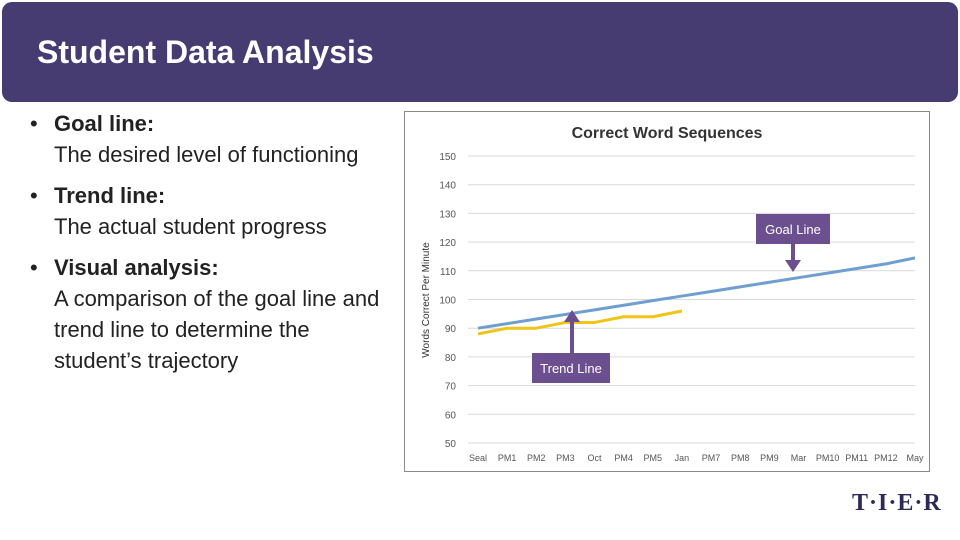 Image resolution: width=960 pixels, height=540 pixels. What do you see at coordinates (856, 458) in the screenshot?
I see `x-tick-label: PM11` at bounding box center [856, 458].